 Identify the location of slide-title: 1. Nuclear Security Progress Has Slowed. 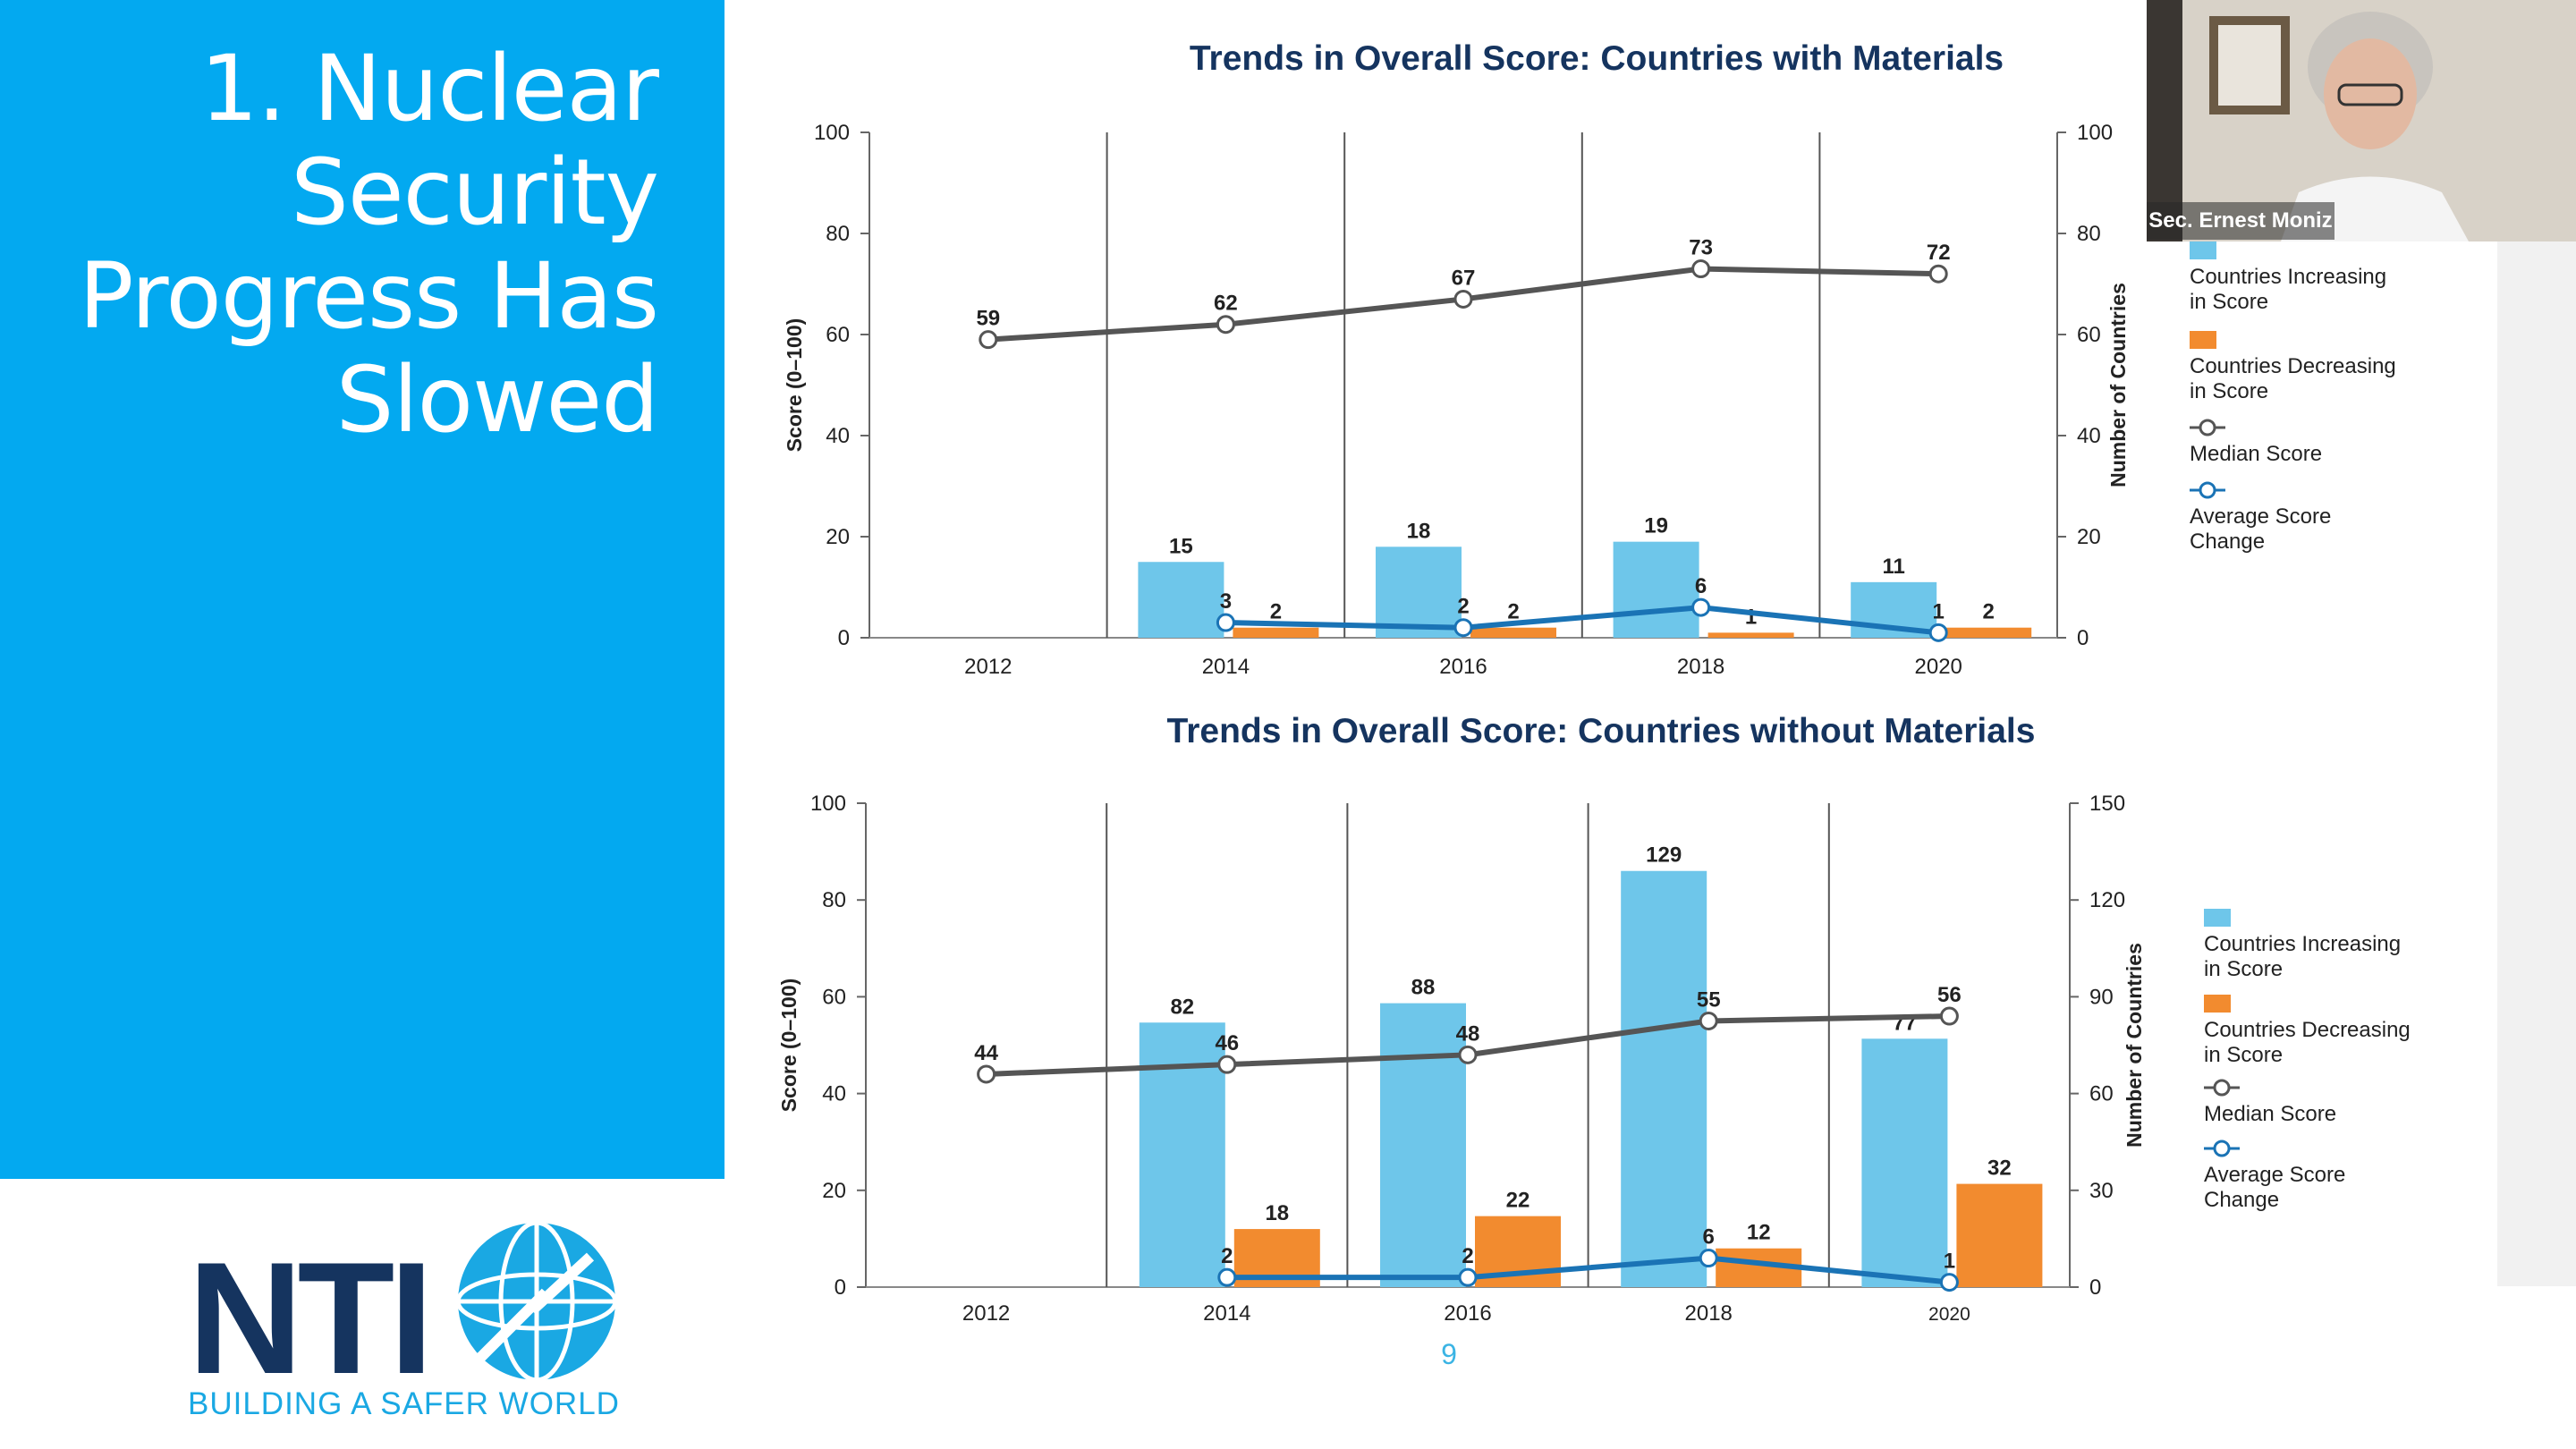
(336, 244).